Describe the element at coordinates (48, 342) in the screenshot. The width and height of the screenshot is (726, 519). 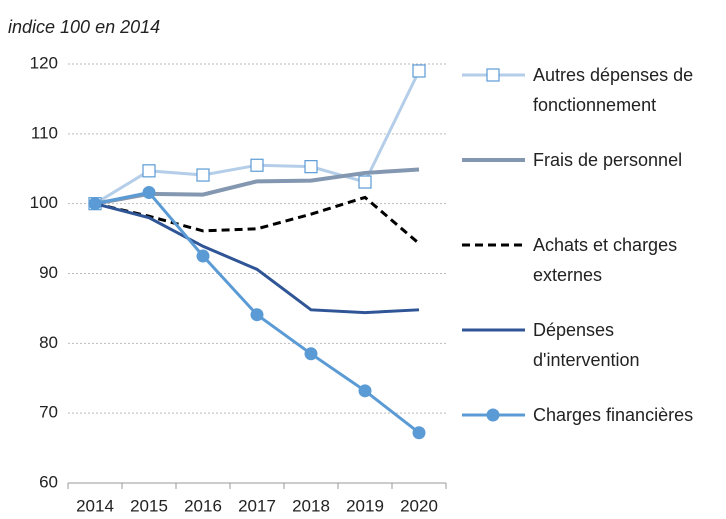
I see `y-tick-label: 80` at that location.